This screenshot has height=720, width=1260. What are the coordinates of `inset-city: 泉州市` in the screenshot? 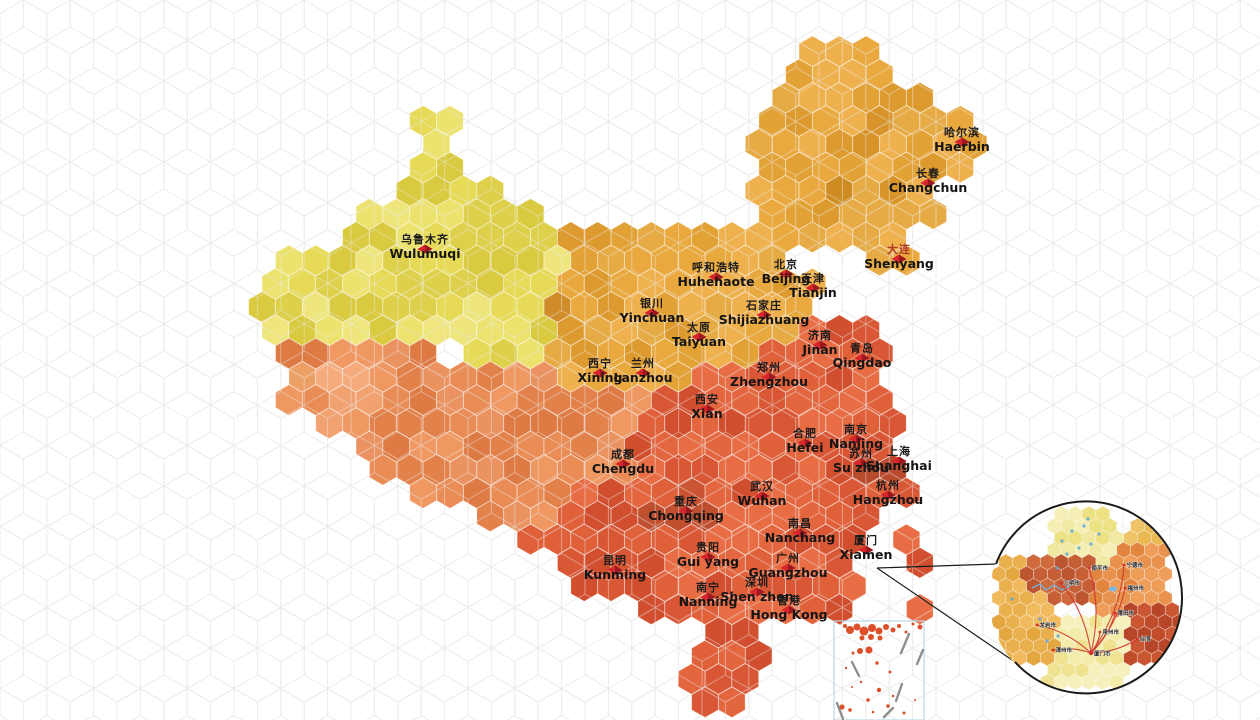 It's located at (1109, 632).